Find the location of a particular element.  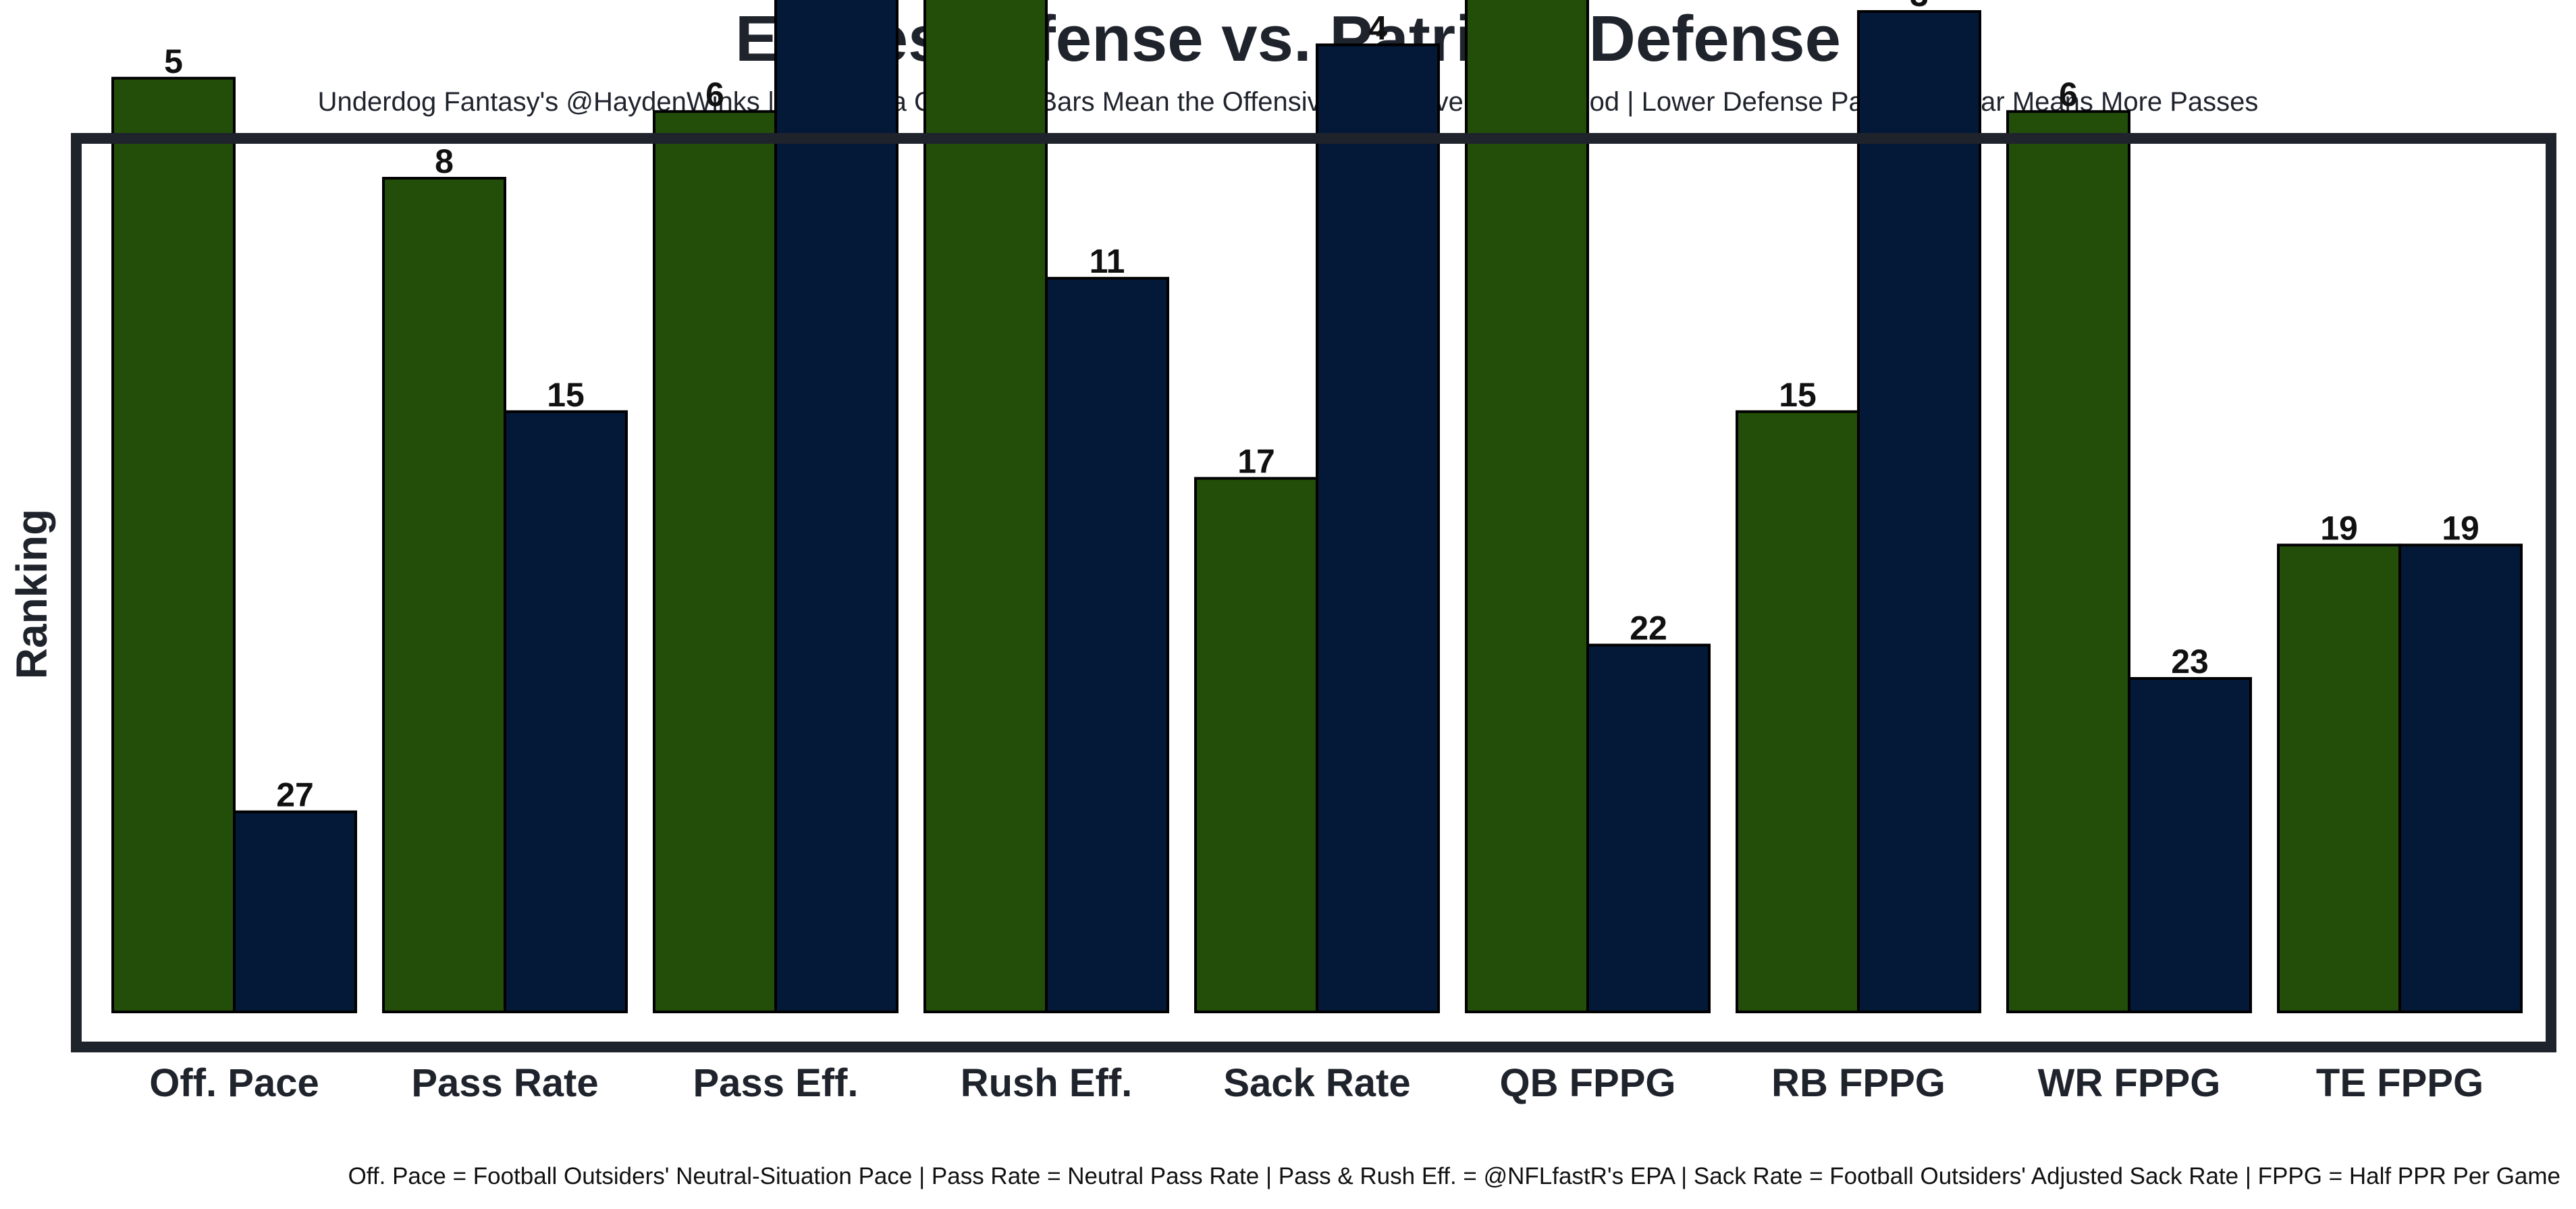

data-label-te-fppg-offense: 19 is located at coordinates (2339, 528).